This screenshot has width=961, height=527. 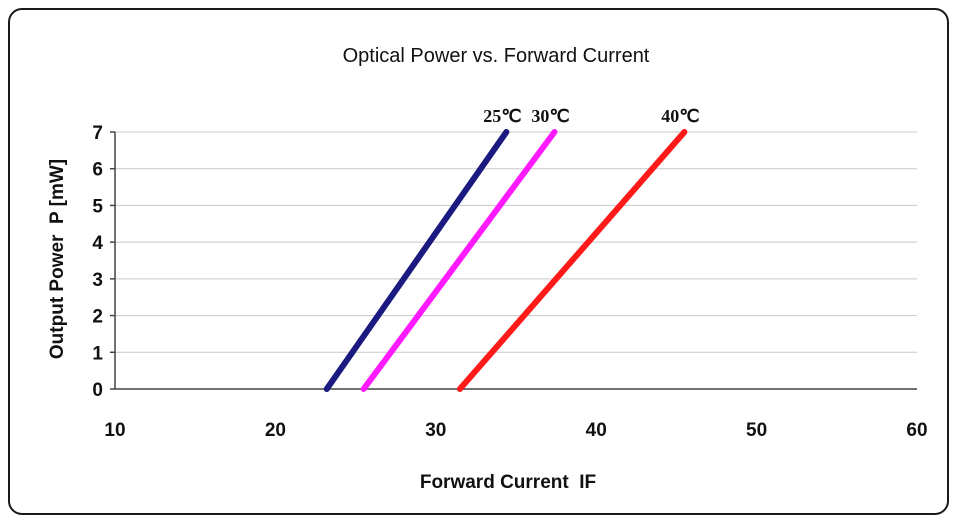 I want to click on y-tick-label-1: 1, so click(x=97, y=353).